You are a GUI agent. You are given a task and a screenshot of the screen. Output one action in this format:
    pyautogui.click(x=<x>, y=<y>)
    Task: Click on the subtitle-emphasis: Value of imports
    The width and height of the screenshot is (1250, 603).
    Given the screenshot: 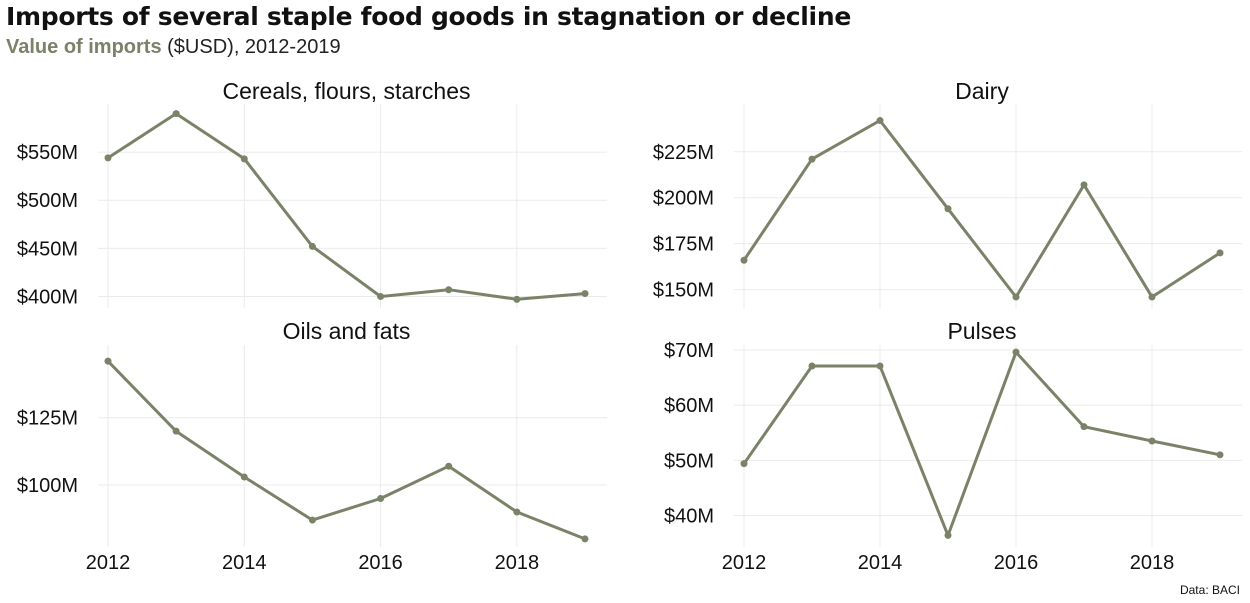 What is the action you would take?
    pyautogui.click(x=84, y=47)
    